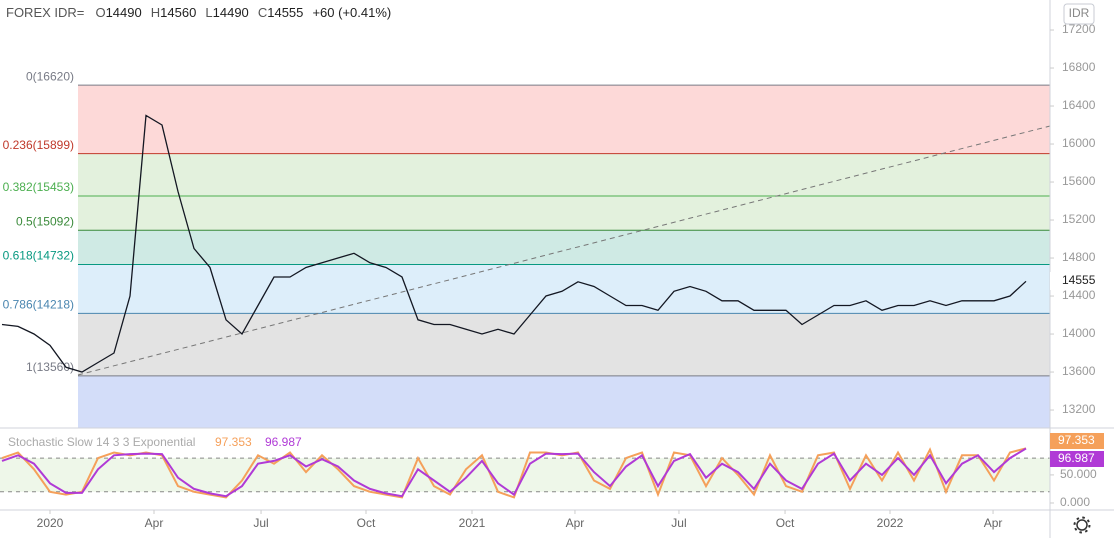 The width and height of the screenshot is (1114, 538). Describe the element at coordinates (1079, 105) in the screenshot. I see `y-tick-label: 16400` at that location.